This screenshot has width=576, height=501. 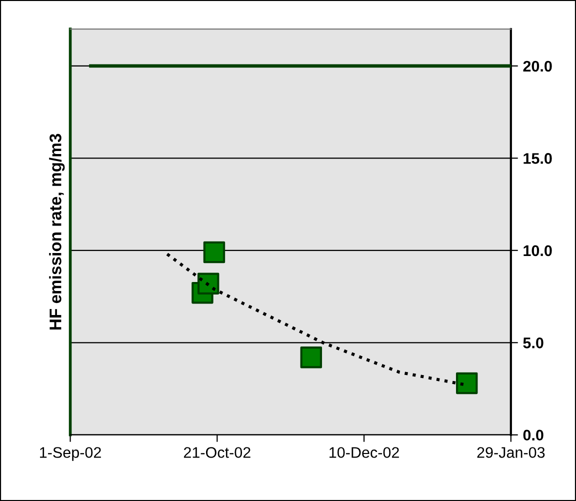 I want to click on x-tick-label: 10-Dec-02, so click(x=364, y=452).